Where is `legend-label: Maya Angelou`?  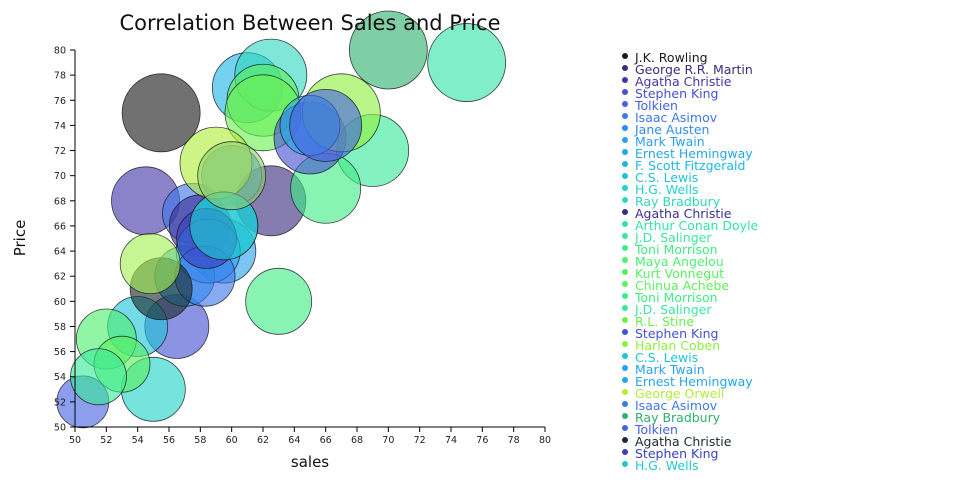 legend-label: Maya Angelou is located at coordinates (679, 261).